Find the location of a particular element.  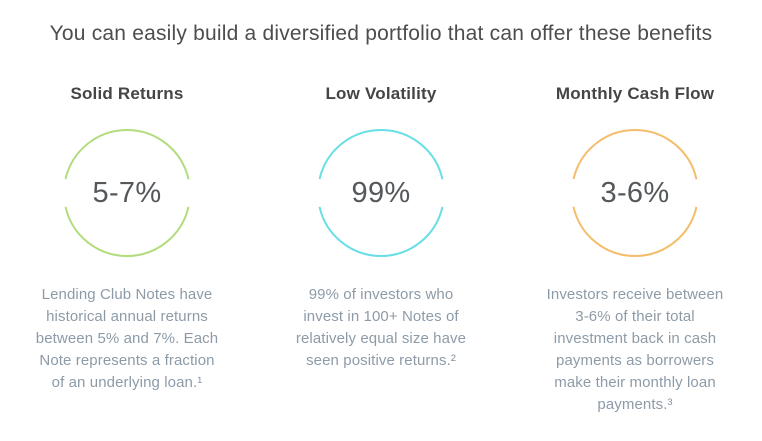

monthly-cash-flow-stat: 3-6% is located at coordinates (635, 192).